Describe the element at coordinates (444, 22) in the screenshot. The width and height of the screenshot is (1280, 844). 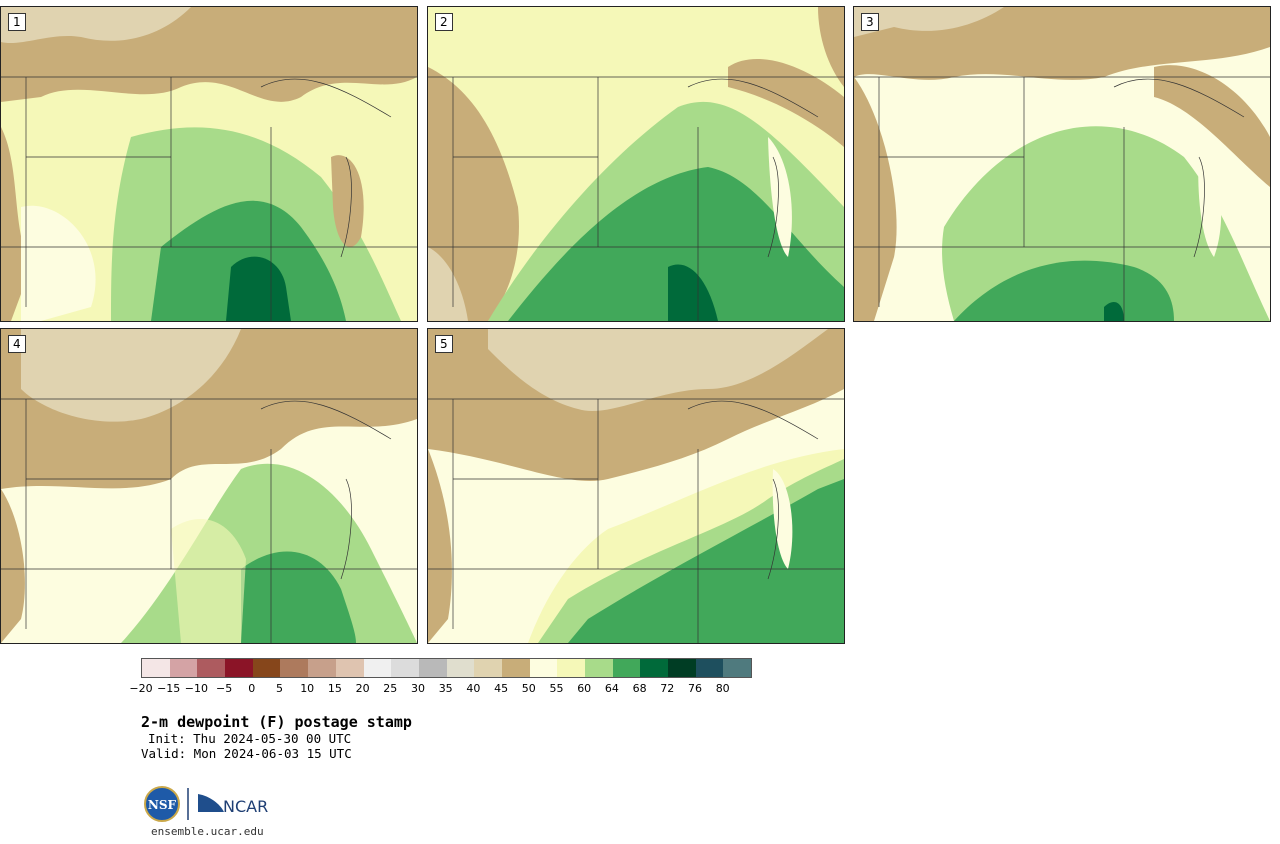
I see `member-label: 2` at that location.